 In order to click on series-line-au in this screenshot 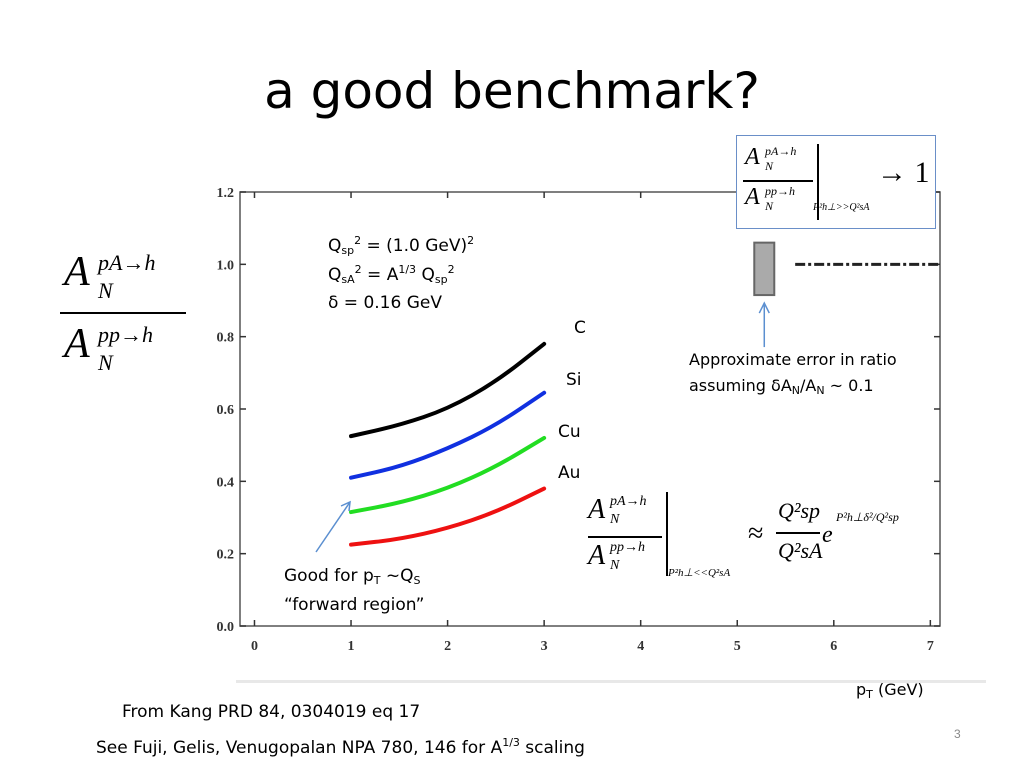, I will do `click(448, 516)`.